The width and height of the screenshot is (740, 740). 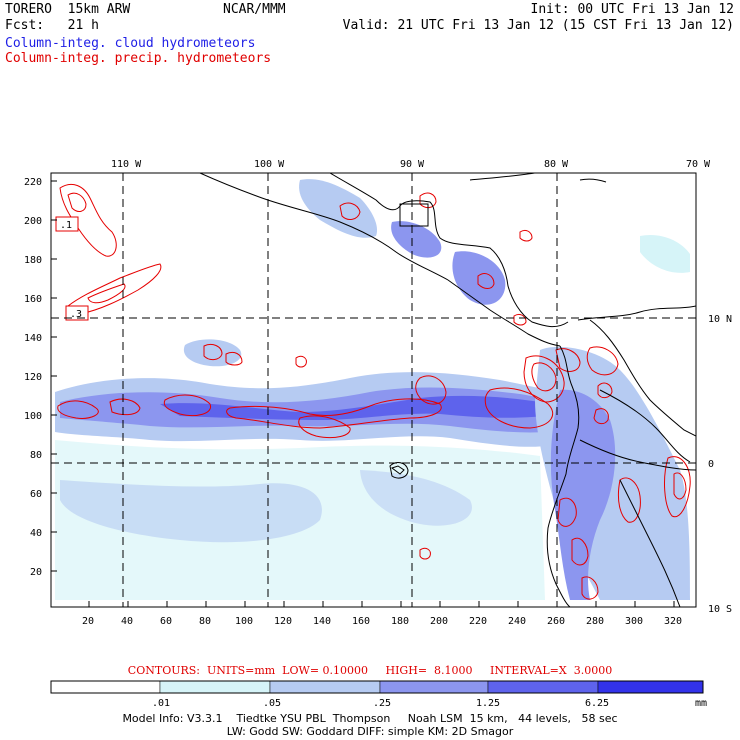 What do you see at coordinates (36, 494) in the screenshot?
I see `y-tick: 60` at bounding box center [36, 494].